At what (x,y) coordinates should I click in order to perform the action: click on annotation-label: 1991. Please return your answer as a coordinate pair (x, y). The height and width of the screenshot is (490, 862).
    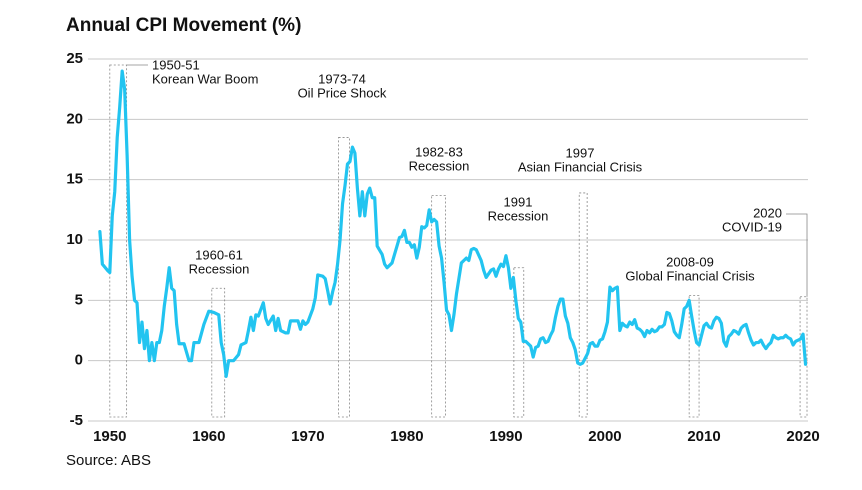
    Looking at the image, I should click on (518, 201).